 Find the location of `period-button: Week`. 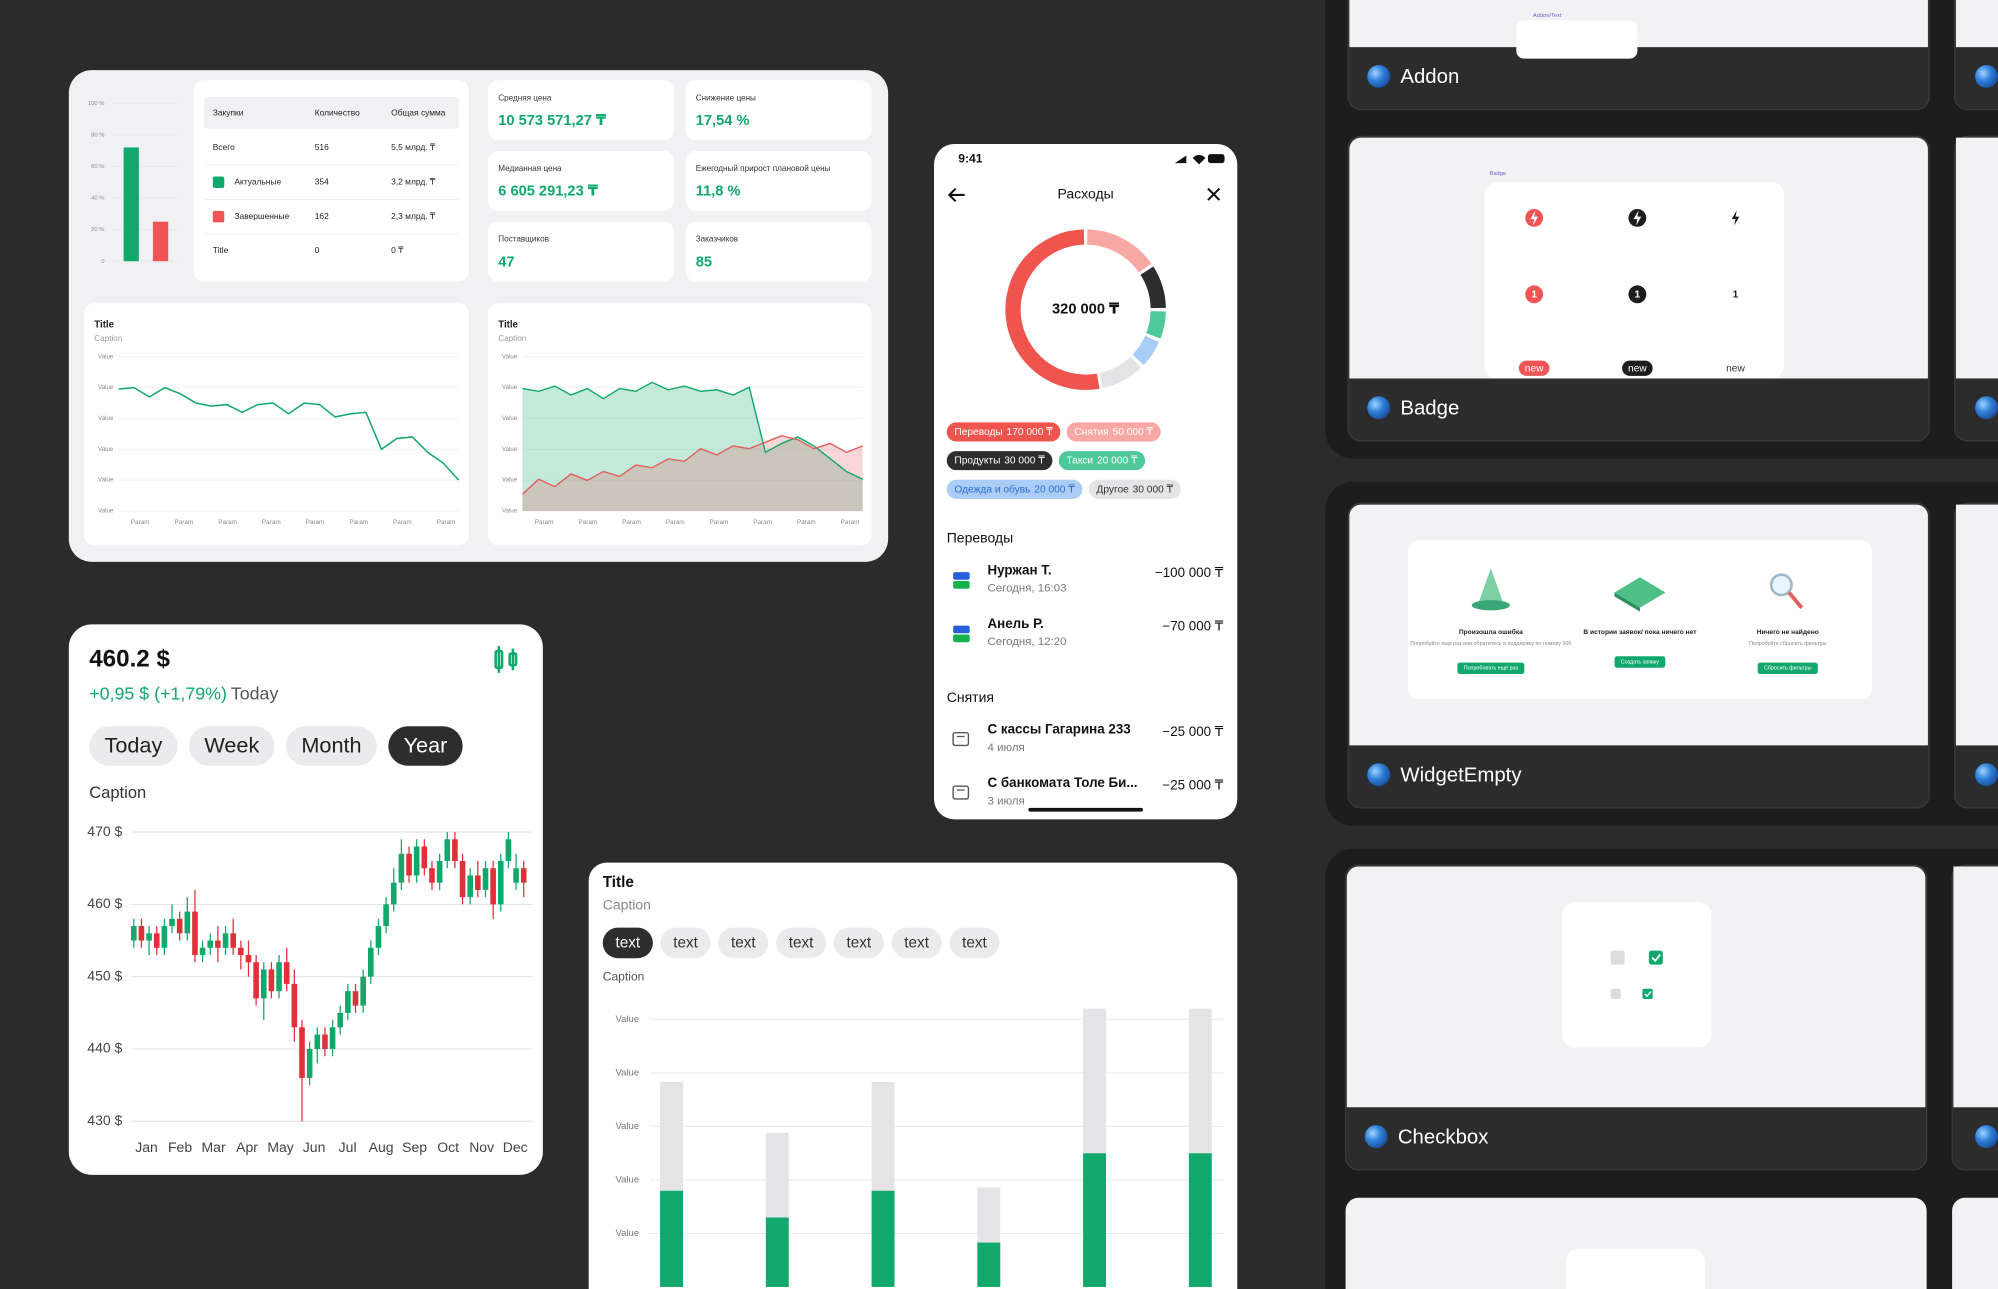

period-button: Week is located at coordinates (232, 746).